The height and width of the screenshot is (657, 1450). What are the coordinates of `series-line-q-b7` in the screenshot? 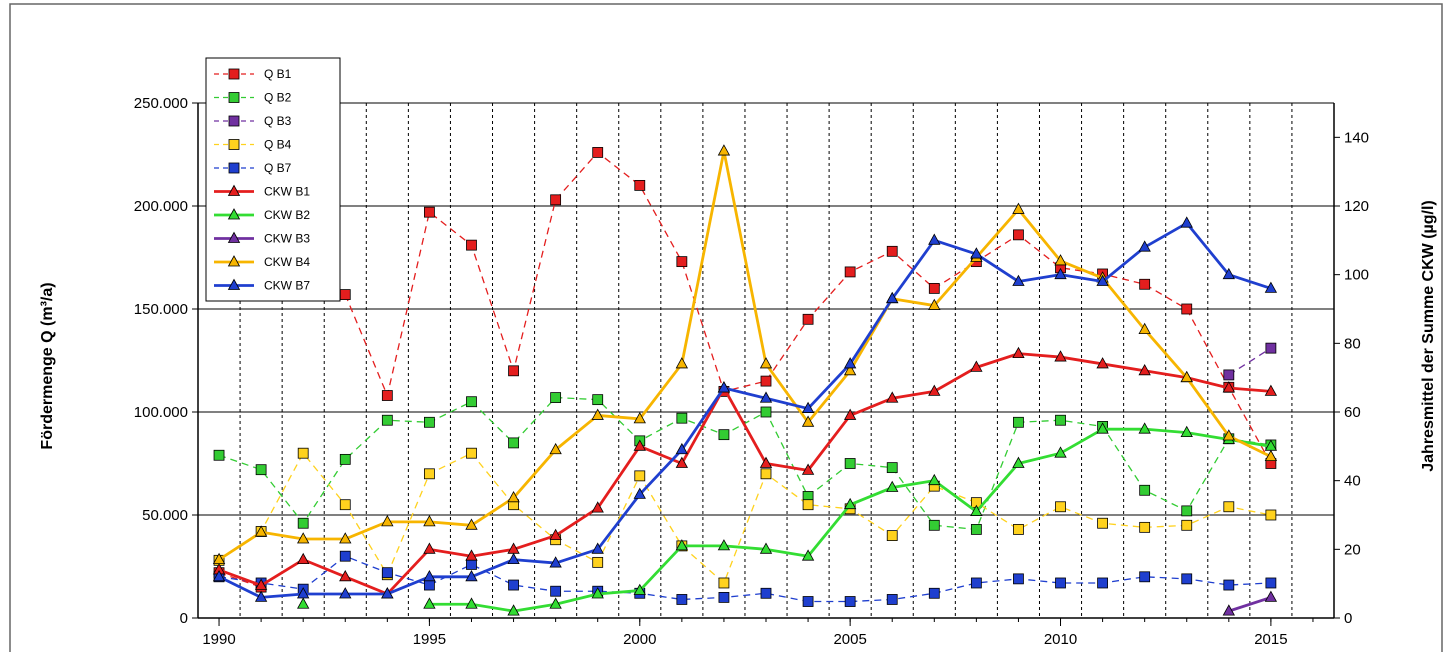 It's located at (744, 579).